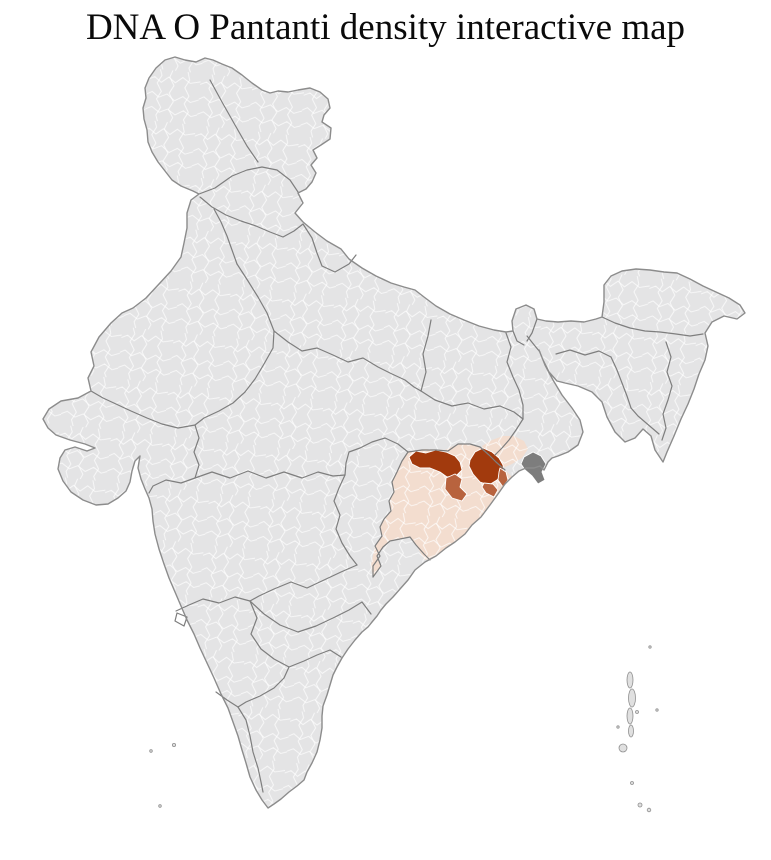 The height and width of the screenshot is (860, 771). What do you see at coordinates (456, 487) in the screenshot?
I see `district-medium-central` at bounding box center [456, 487].